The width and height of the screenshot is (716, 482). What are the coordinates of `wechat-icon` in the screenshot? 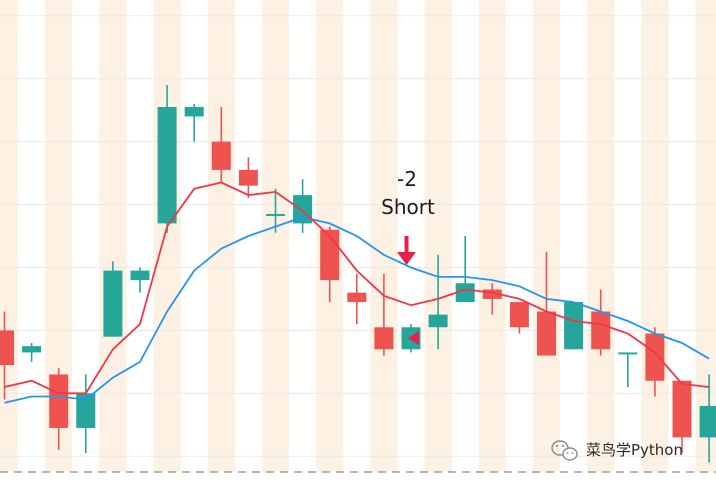 It's located at (564, 450).